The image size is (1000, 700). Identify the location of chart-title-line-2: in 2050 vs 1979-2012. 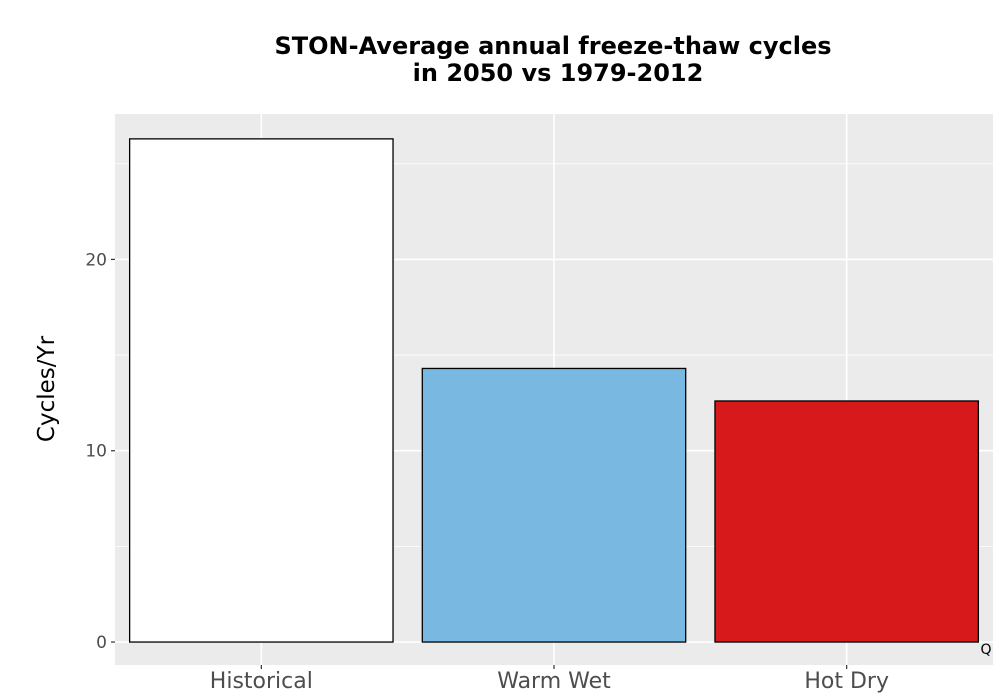
(558, 73).